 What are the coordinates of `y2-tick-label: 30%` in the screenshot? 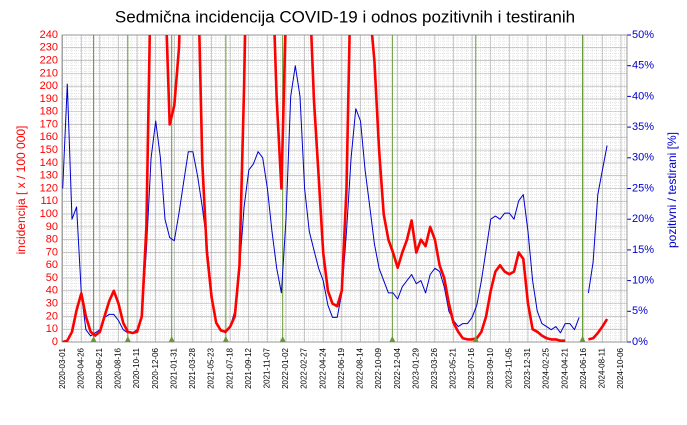 It's located at (643, 158).